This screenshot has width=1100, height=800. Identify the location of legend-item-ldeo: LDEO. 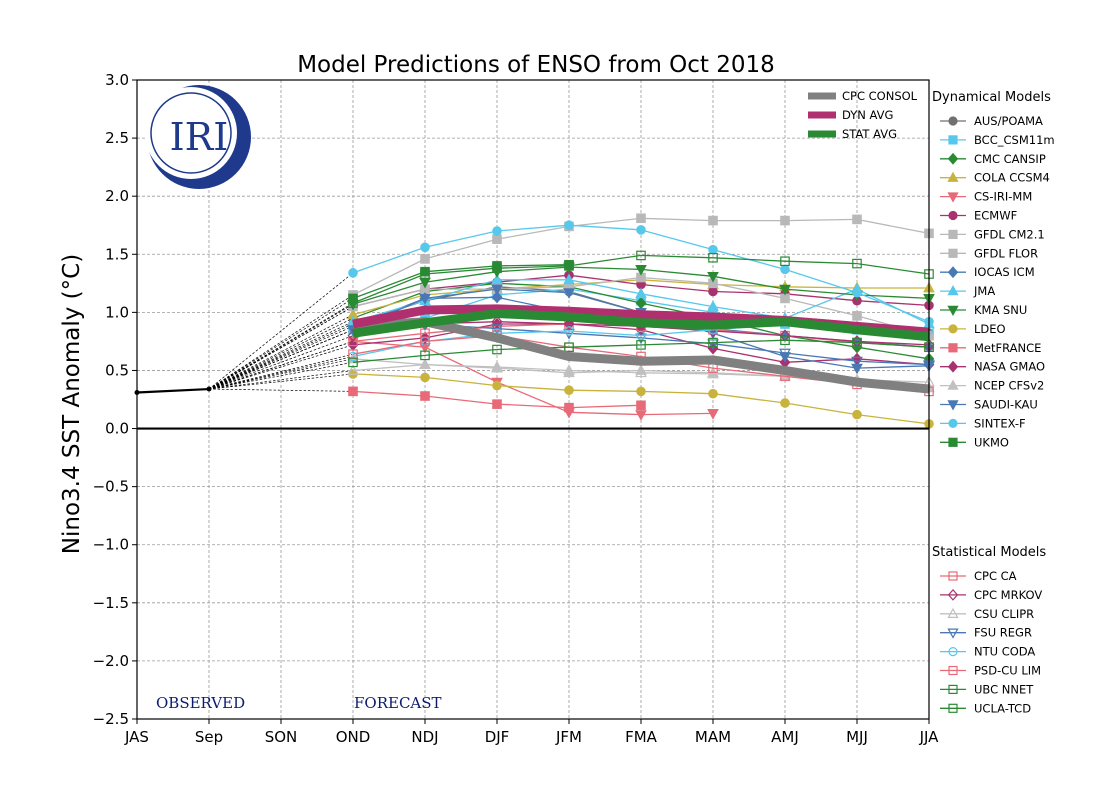
(973, 329).